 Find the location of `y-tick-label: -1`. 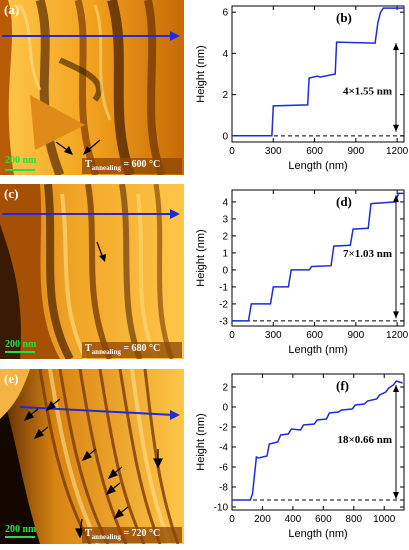

y-tick-label: -1 is located at coordinates (223, 287).